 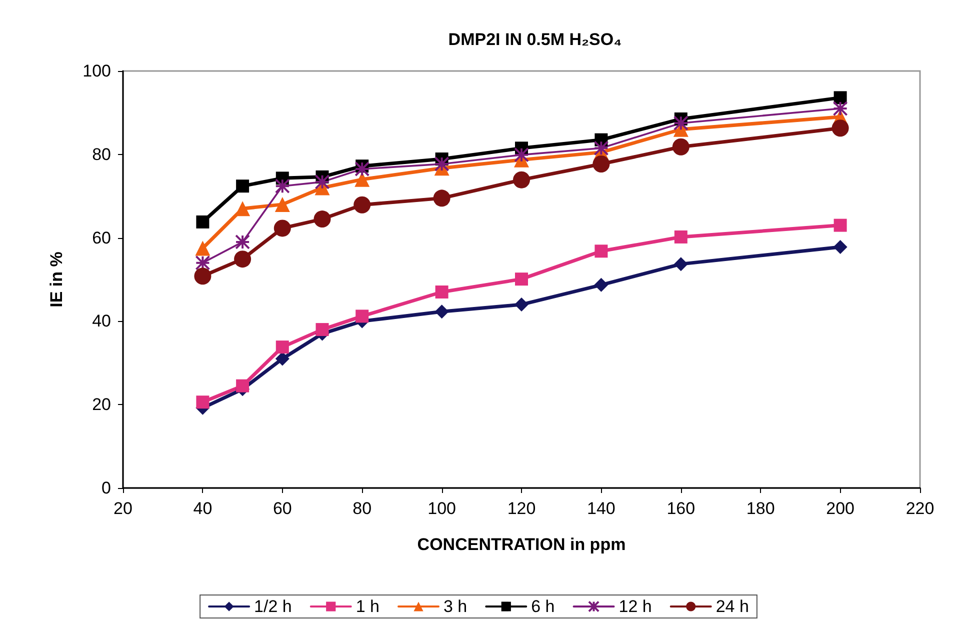 What do you see at coordinates (543, 606) in the screenshot?
I see `legend-label: 6 h` at bounding box center [543, 606].